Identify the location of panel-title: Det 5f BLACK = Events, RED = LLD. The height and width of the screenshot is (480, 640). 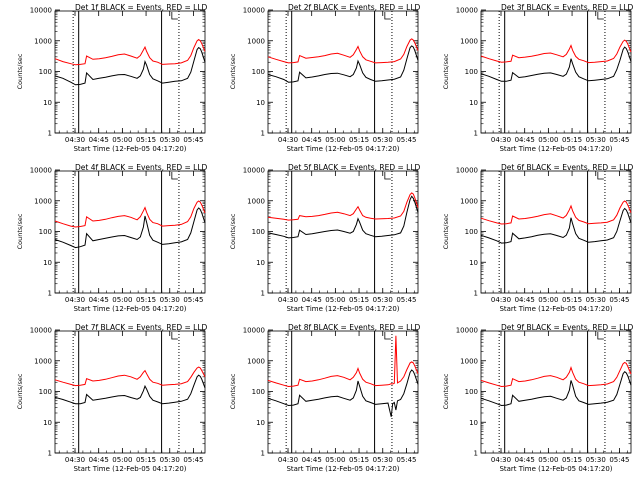
(354, 167).